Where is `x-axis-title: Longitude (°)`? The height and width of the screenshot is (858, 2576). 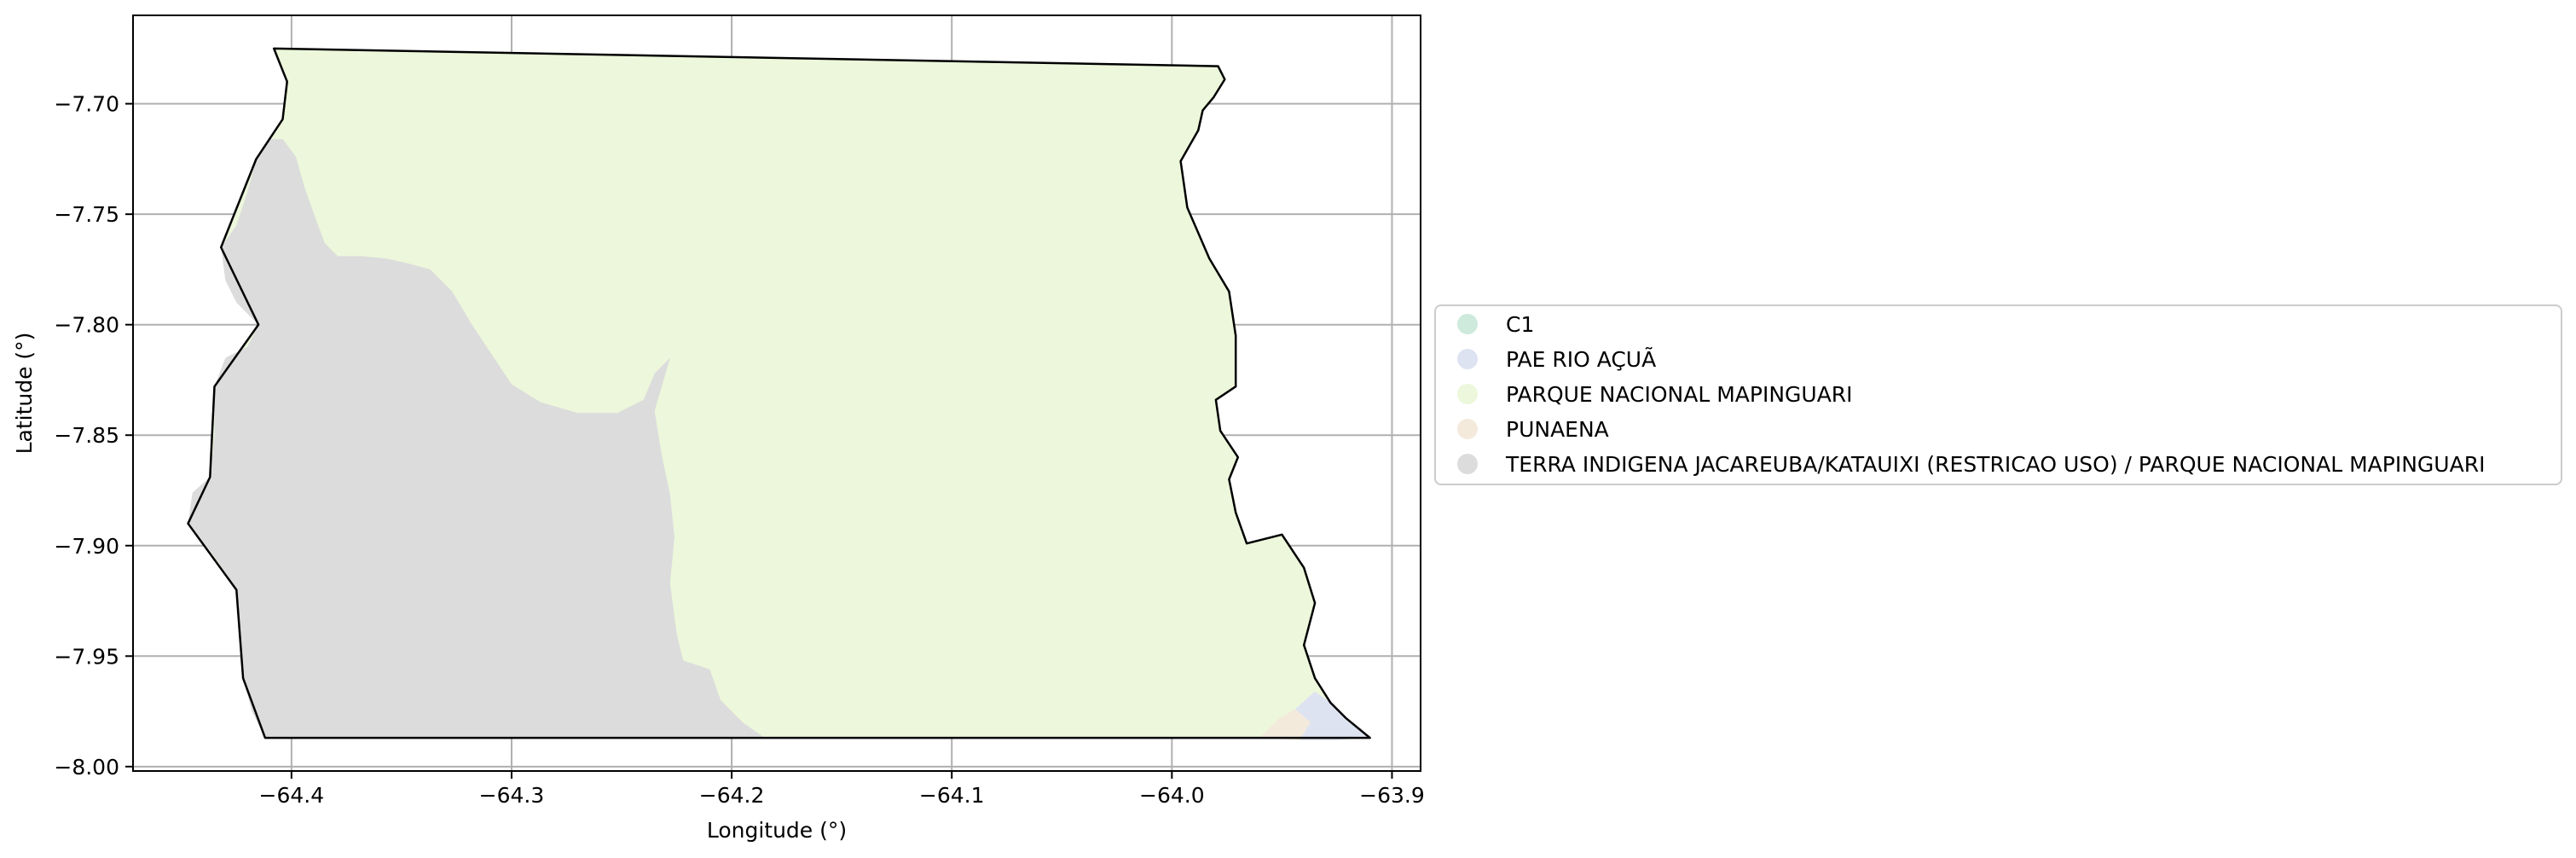
x-axis-title: Longitude (°) is located at coordinates (777, 830).